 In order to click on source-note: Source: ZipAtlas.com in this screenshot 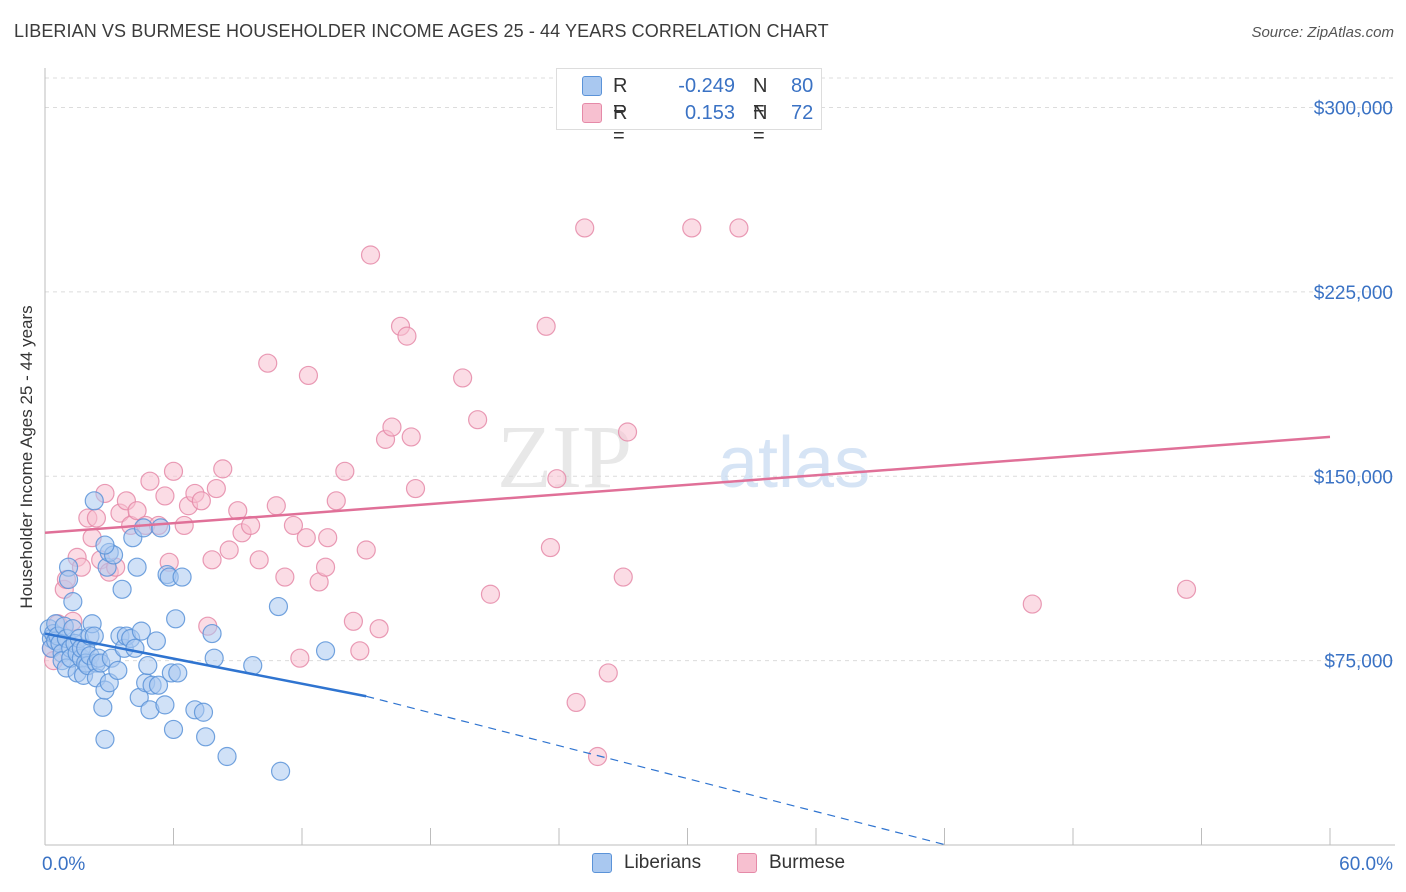, I will do `click(1322, 32)`.